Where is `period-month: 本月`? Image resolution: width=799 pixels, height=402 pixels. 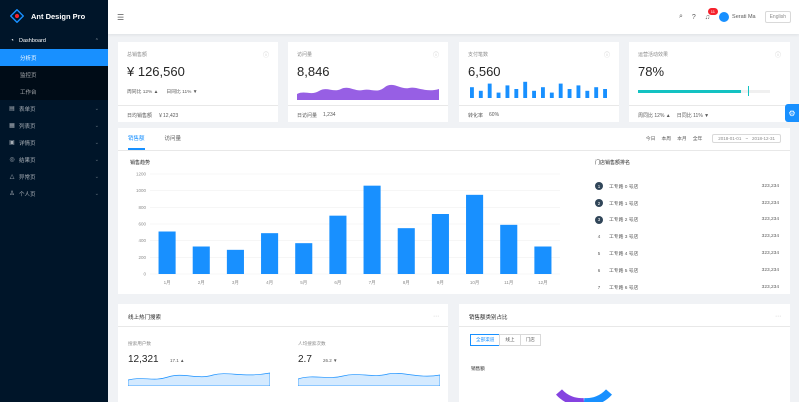 period-month: 本月 is located at coordinates (682, 139).